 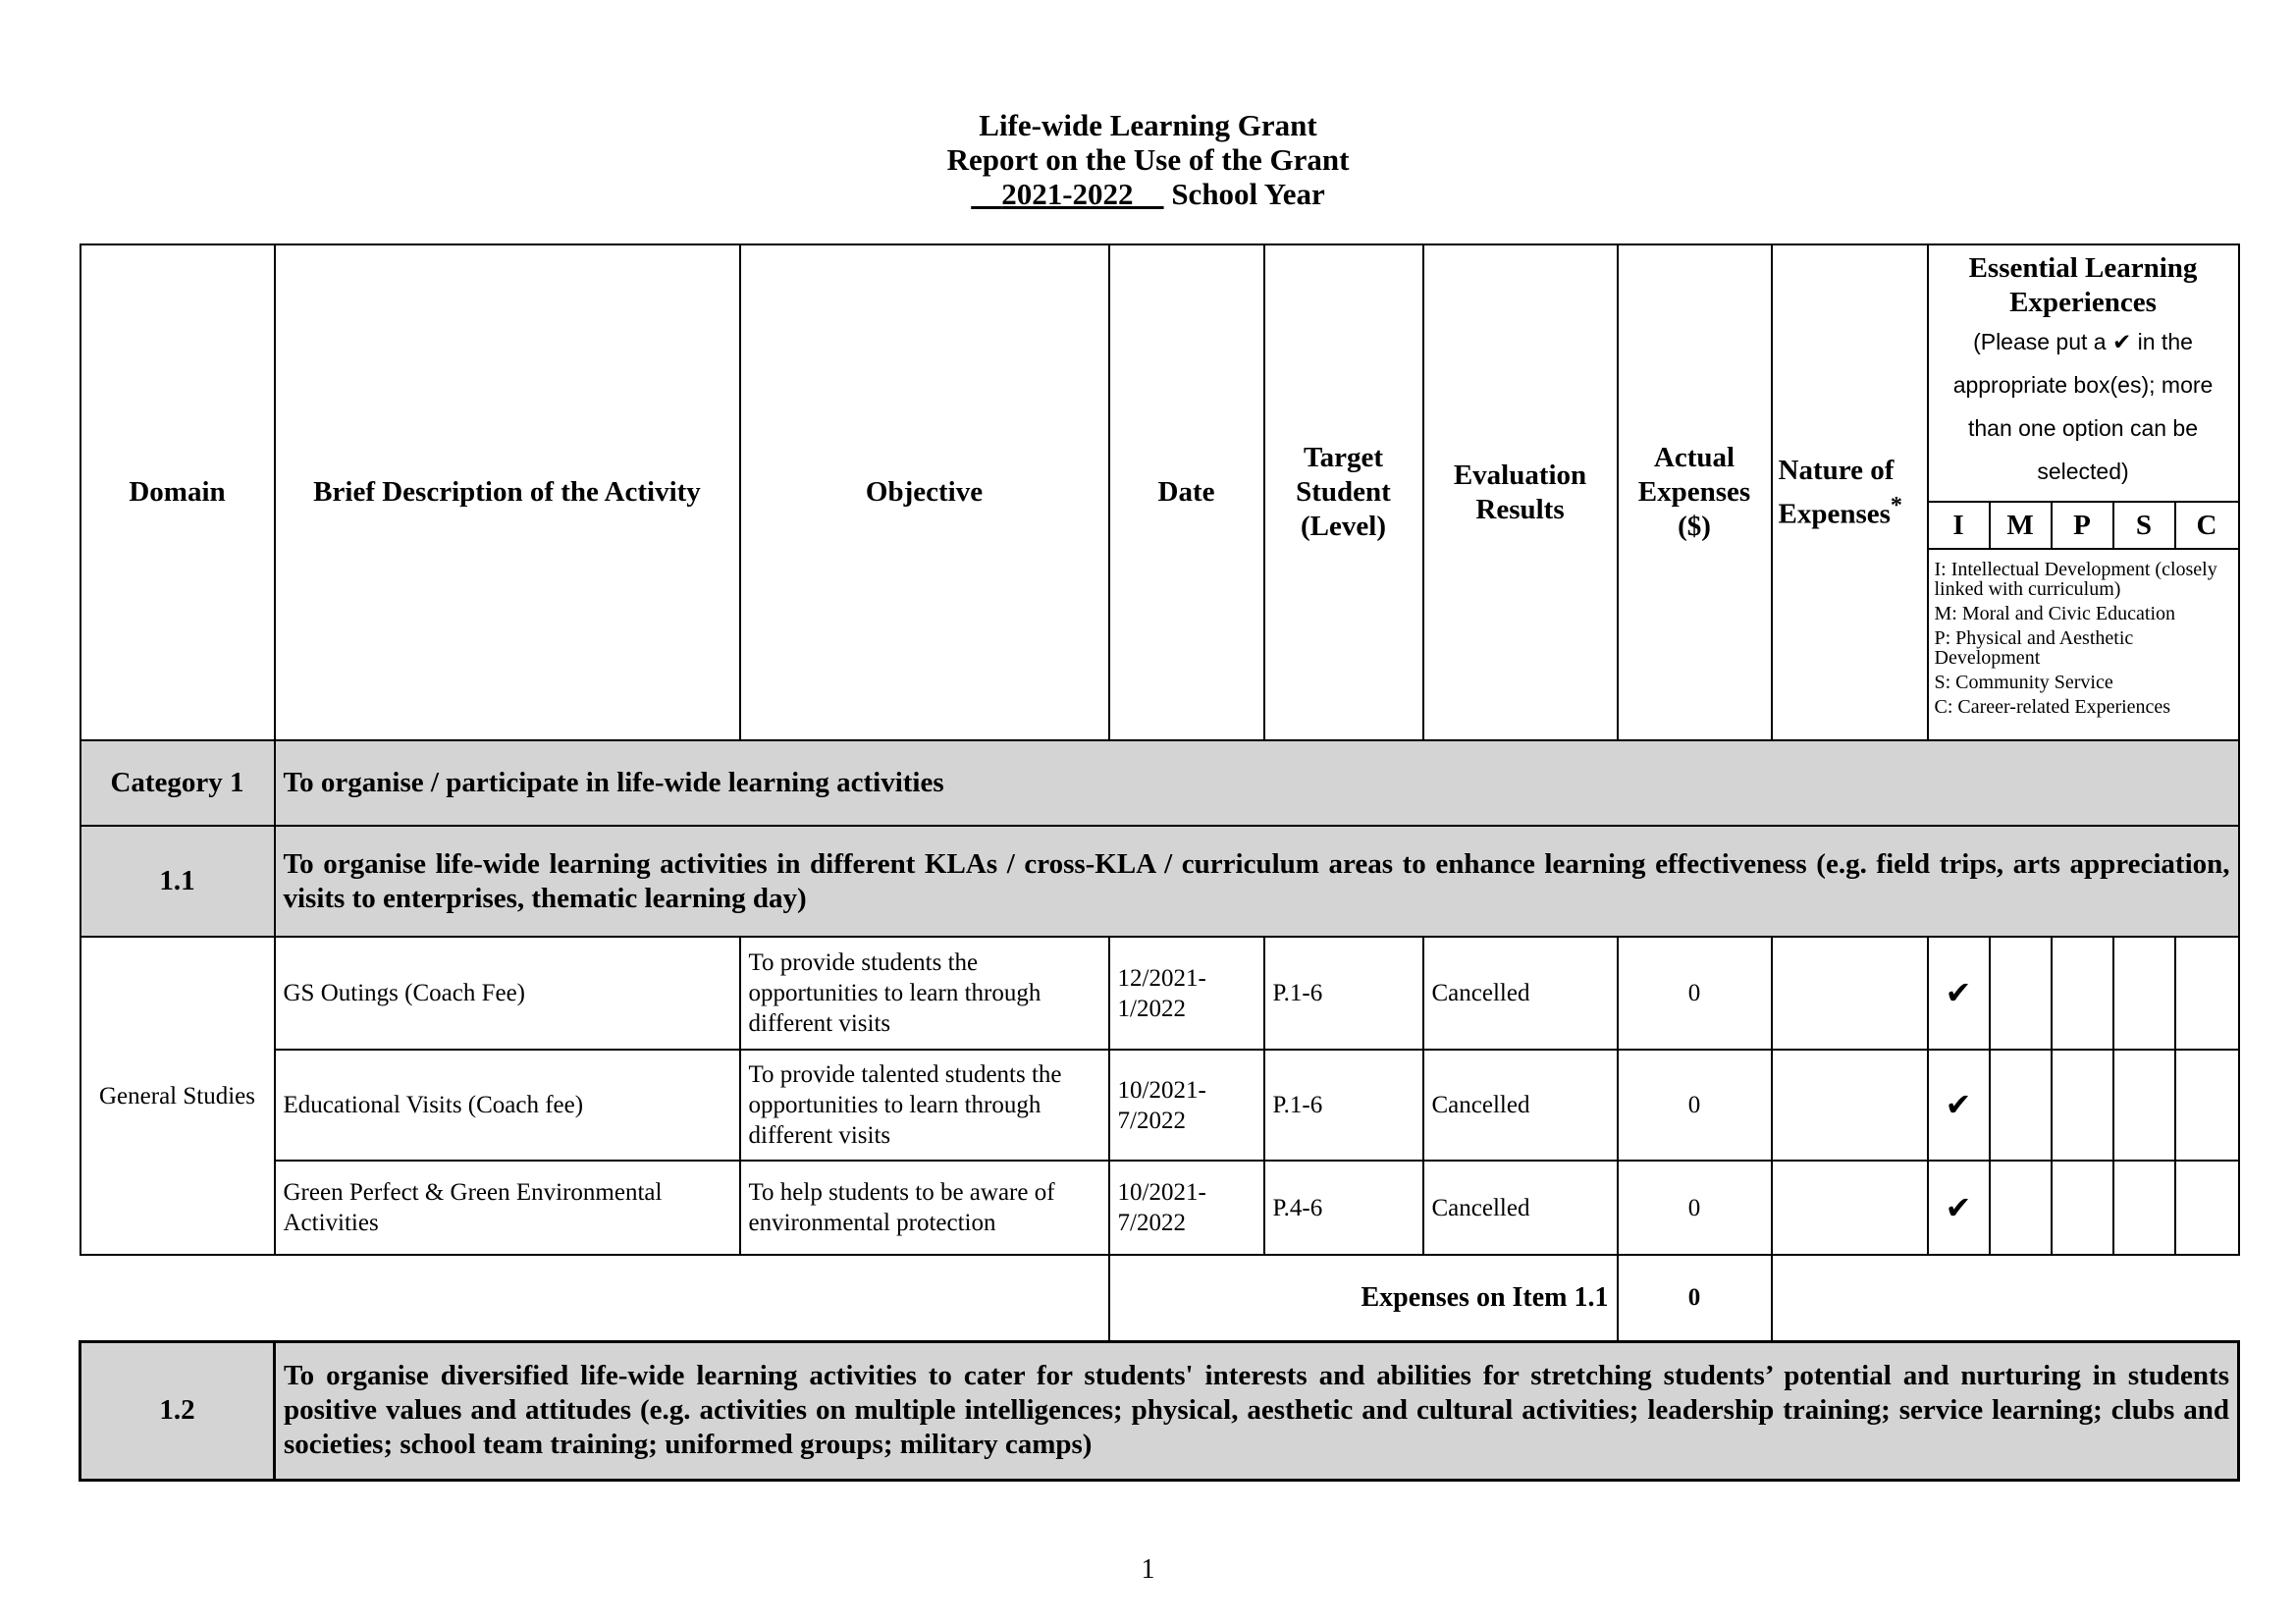 What do you see at coordinates (1068, 194) in the screenshot?
I see `school-year: 2021-2022` at bounding box center [1068, 194].